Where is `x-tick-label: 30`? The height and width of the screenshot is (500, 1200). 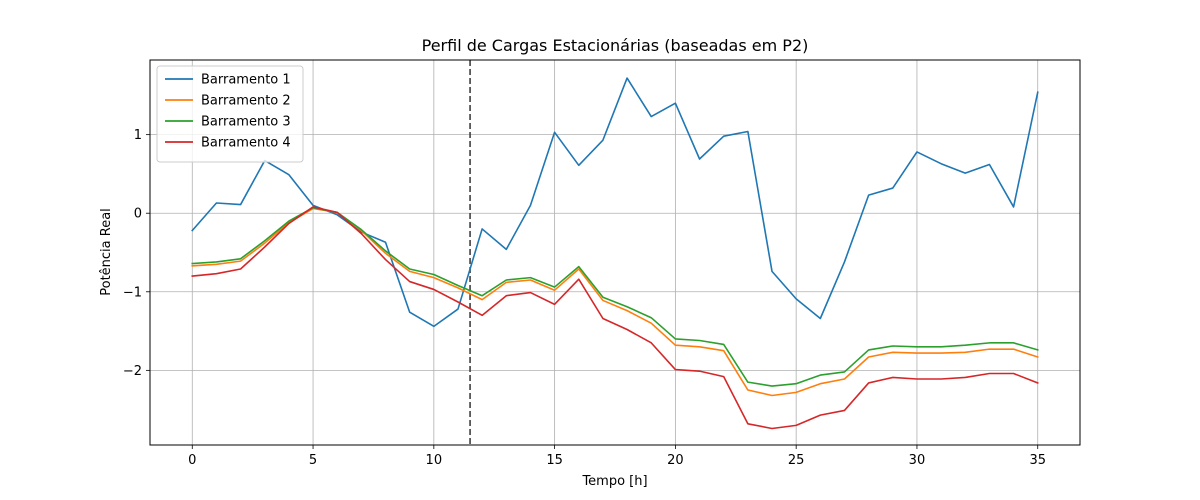 x-tick-label: 30 is located at coordinates (917, 460).